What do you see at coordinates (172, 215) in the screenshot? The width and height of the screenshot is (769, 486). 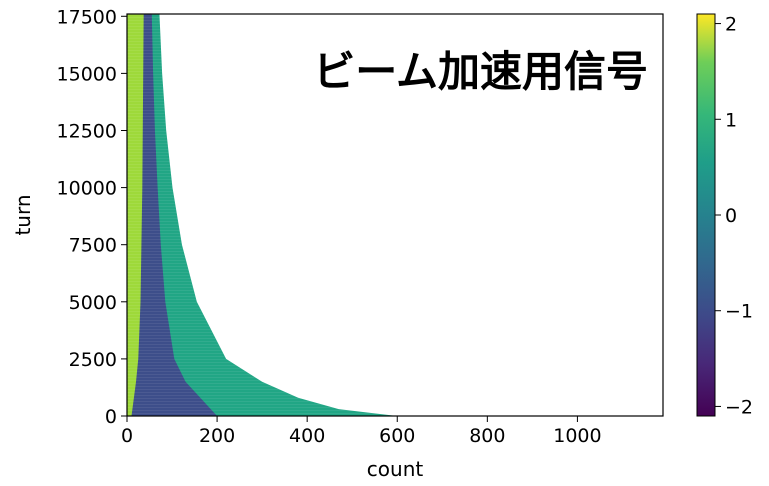 I see `band-middle-texture` at bounding box center [172, 215].